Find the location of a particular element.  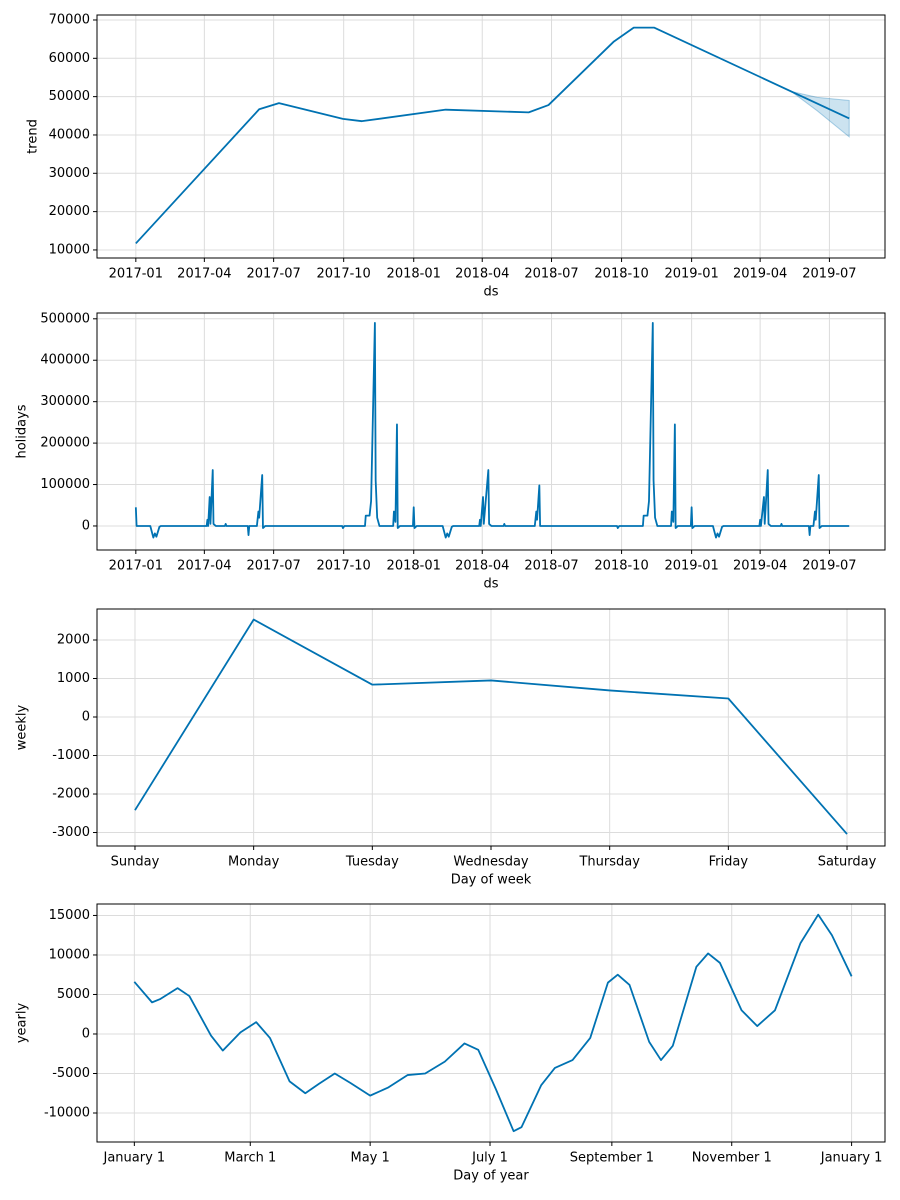

x-tick-label: Monday is located at coordinates (254, 862).